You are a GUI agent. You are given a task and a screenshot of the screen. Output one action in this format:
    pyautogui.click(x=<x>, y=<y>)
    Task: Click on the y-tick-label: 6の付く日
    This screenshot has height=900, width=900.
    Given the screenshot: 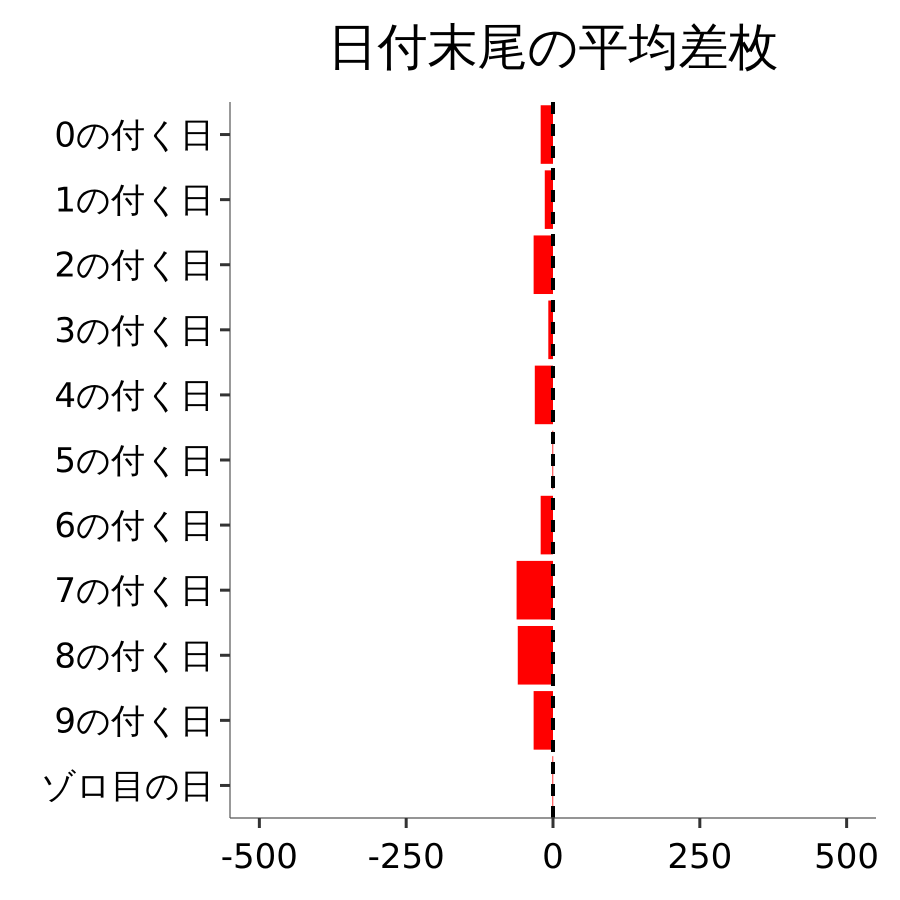 What is the action you would take?
    pyautogui.click(x=134, y=526)
    